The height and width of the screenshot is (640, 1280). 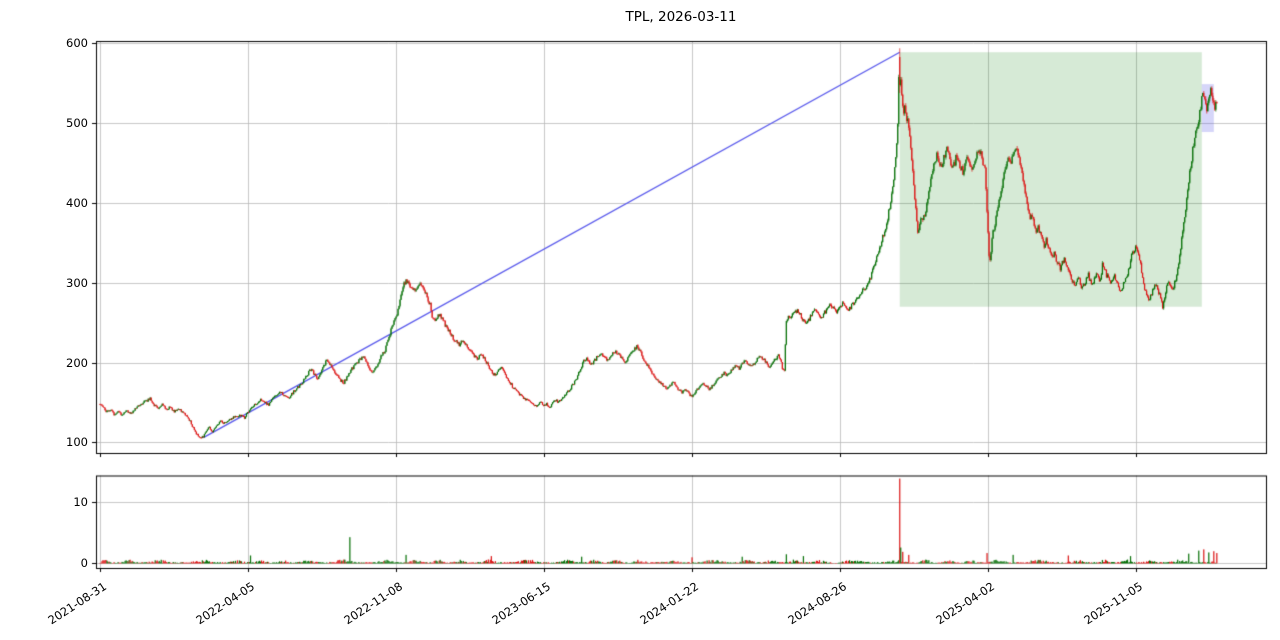 I want to click on price-ytick-label: 500, so click(x=77, y=123).